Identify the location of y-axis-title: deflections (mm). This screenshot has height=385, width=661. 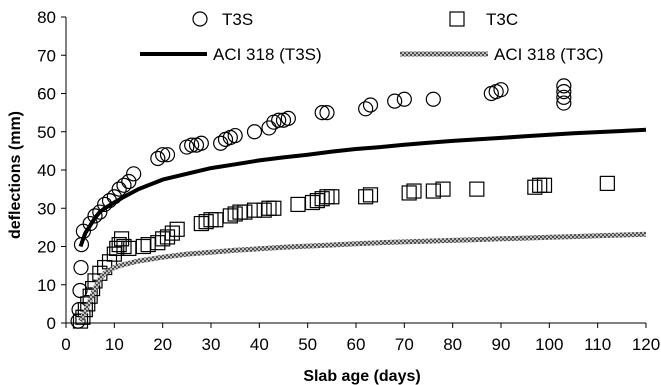
(15, 175).